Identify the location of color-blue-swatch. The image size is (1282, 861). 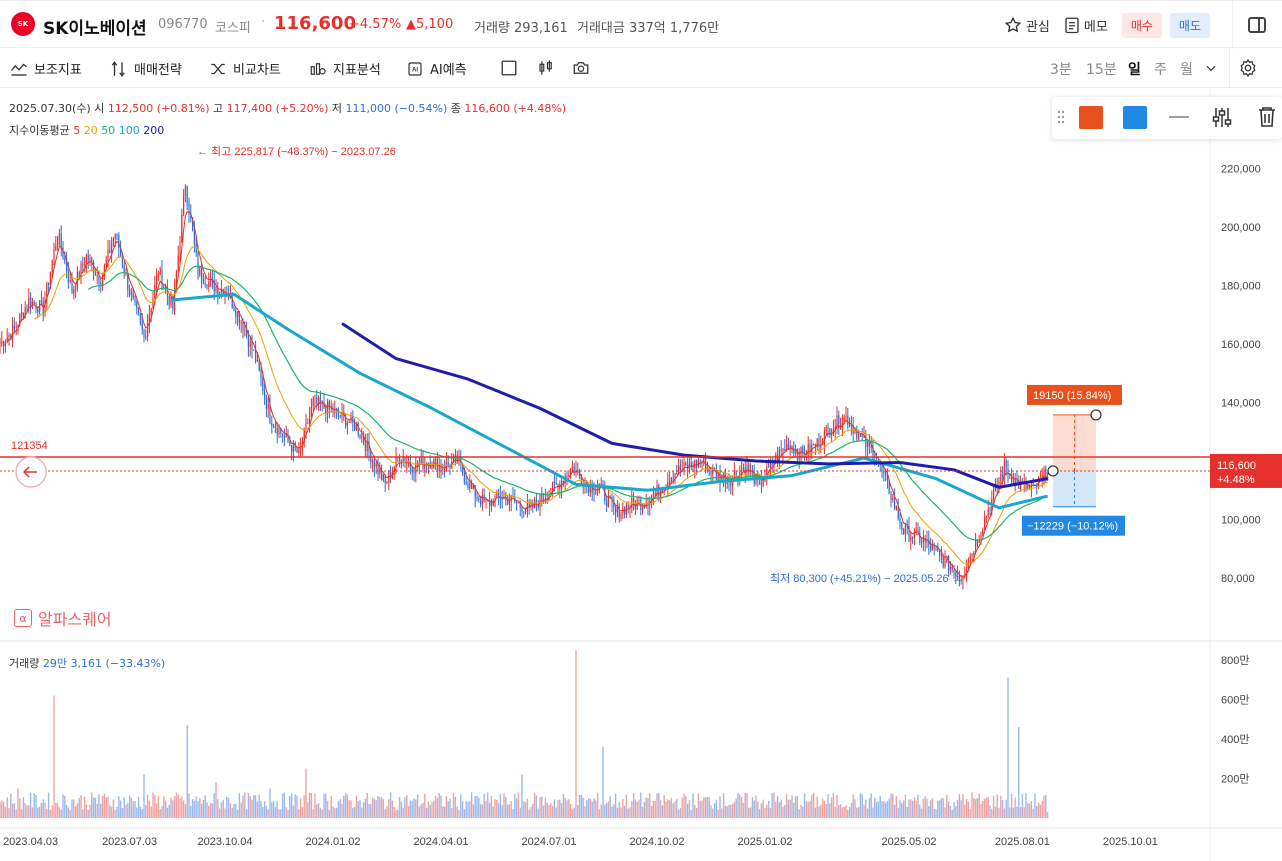
(1135, 117).